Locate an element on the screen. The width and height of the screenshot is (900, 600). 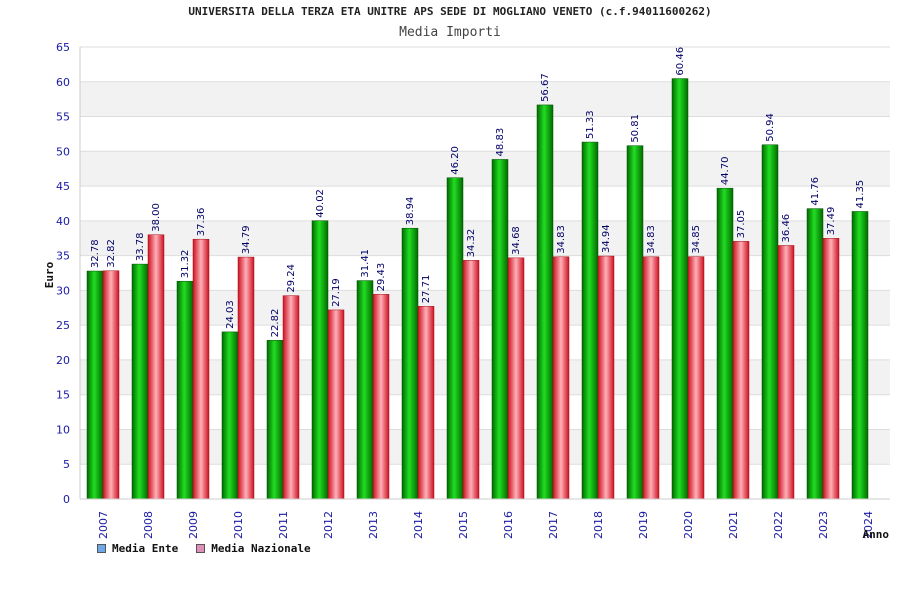
y-tick-label: 10 is located at coordinates (63, 429).